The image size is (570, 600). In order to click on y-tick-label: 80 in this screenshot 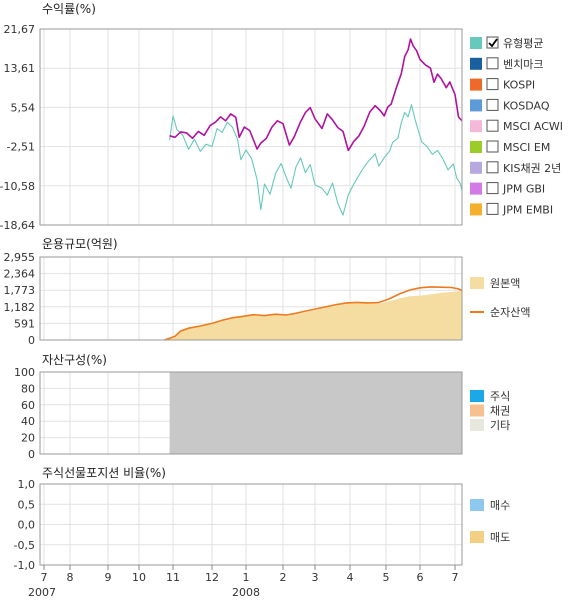, I will do `click(28, 388)`.